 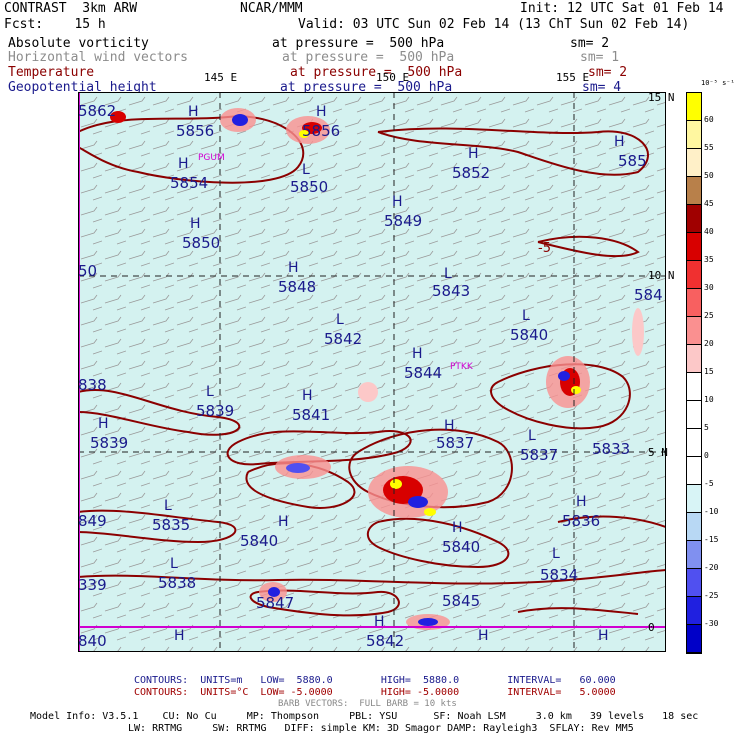 What do you see at coordinates (92, 385) in the screenshot?
I see `height-label: 838` at bounding box center [92, 385].